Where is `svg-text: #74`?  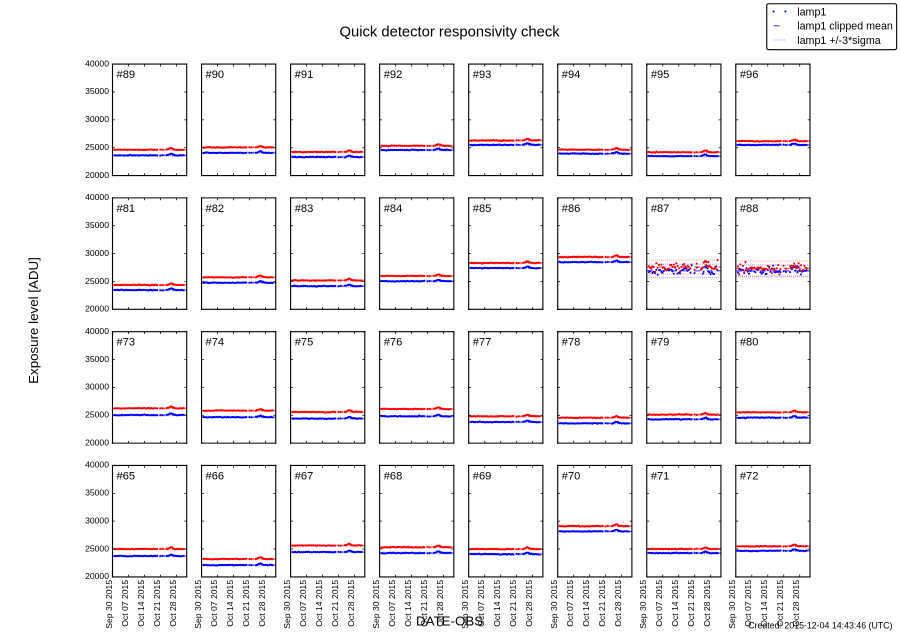
svg-text: #74 is located at coordinates (215, 343).